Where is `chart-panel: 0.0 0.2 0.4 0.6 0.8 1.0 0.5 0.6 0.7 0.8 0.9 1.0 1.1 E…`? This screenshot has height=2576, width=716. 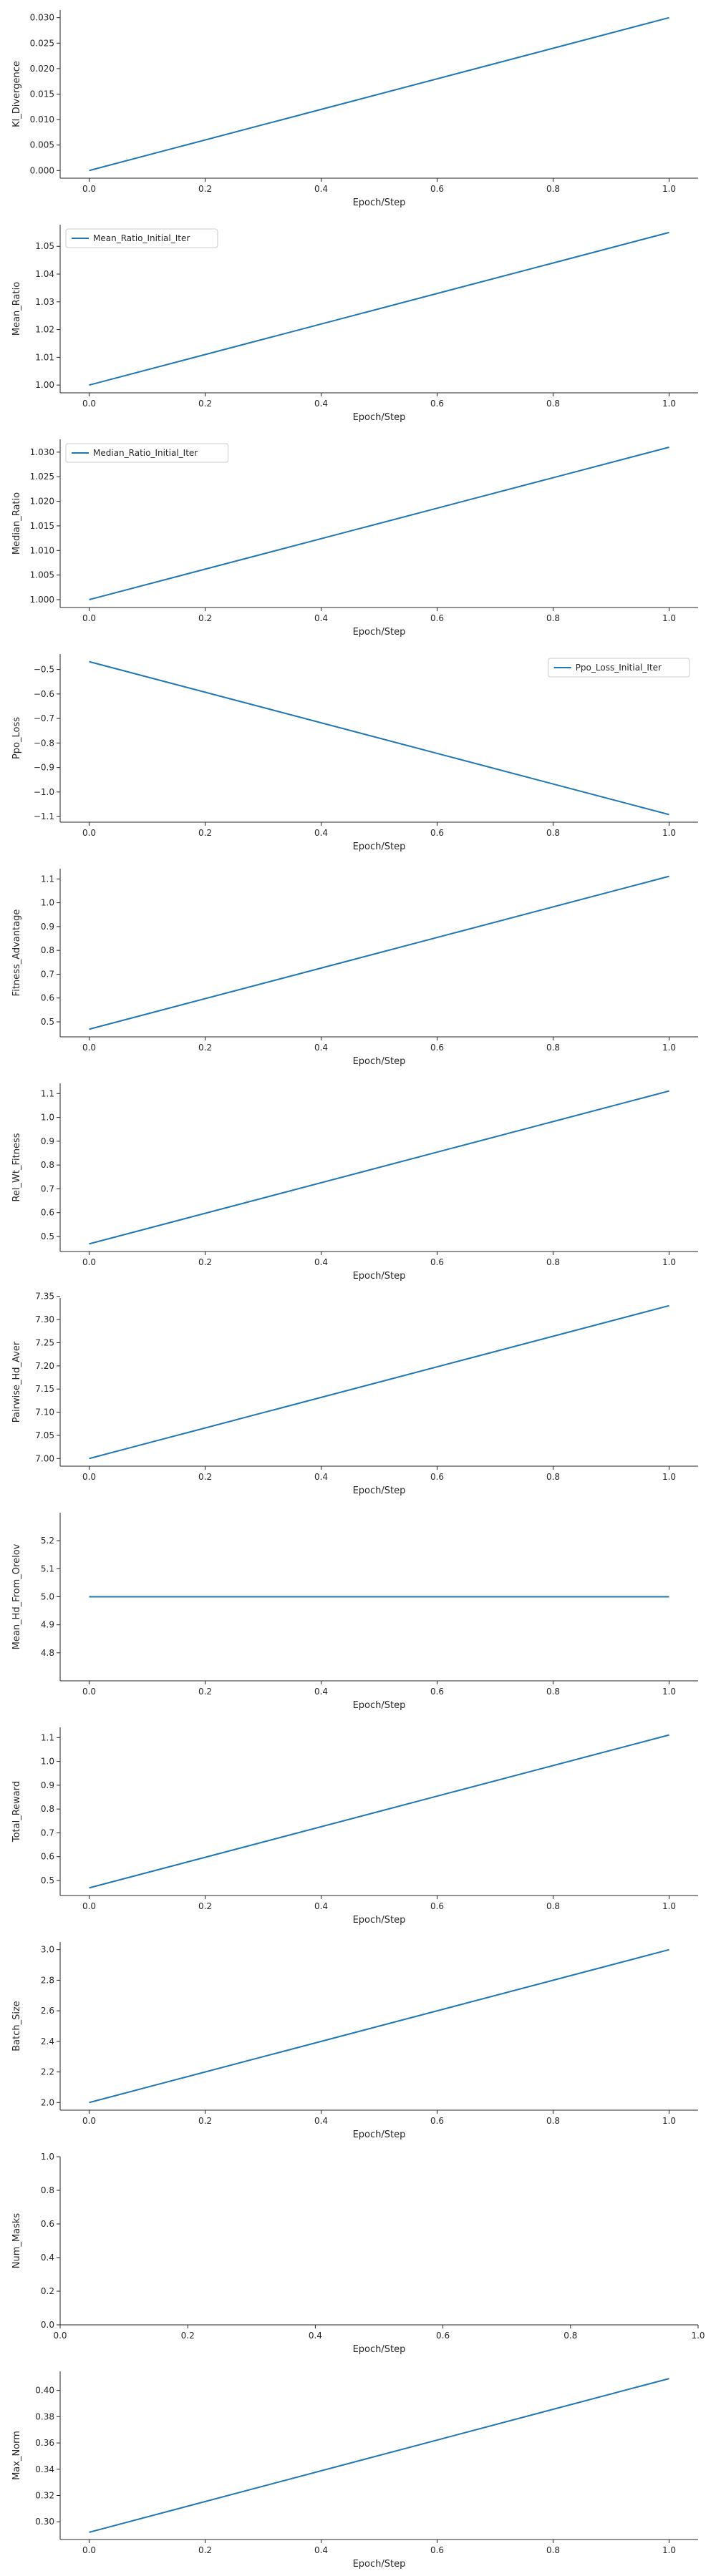 chart-panel: 0.0 0.2 0.4 0.6 0.8 1.0 0.5 0.6 0.7 0.8 0.9 1.0 1.1 E… is located at coordinates (354, 1182).